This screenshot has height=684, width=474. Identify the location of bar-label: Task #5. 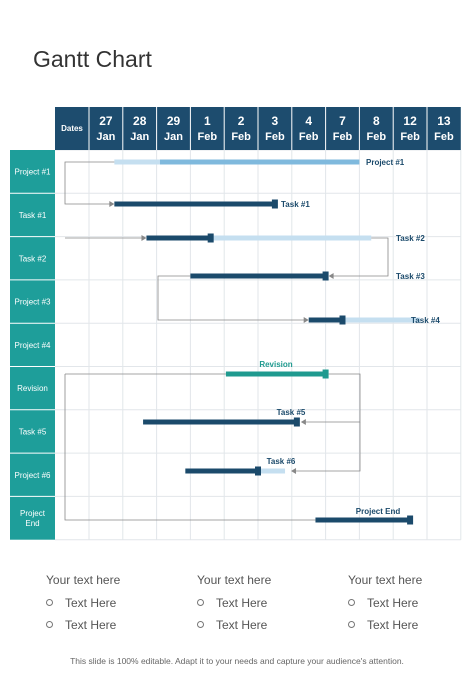
(291, 412).